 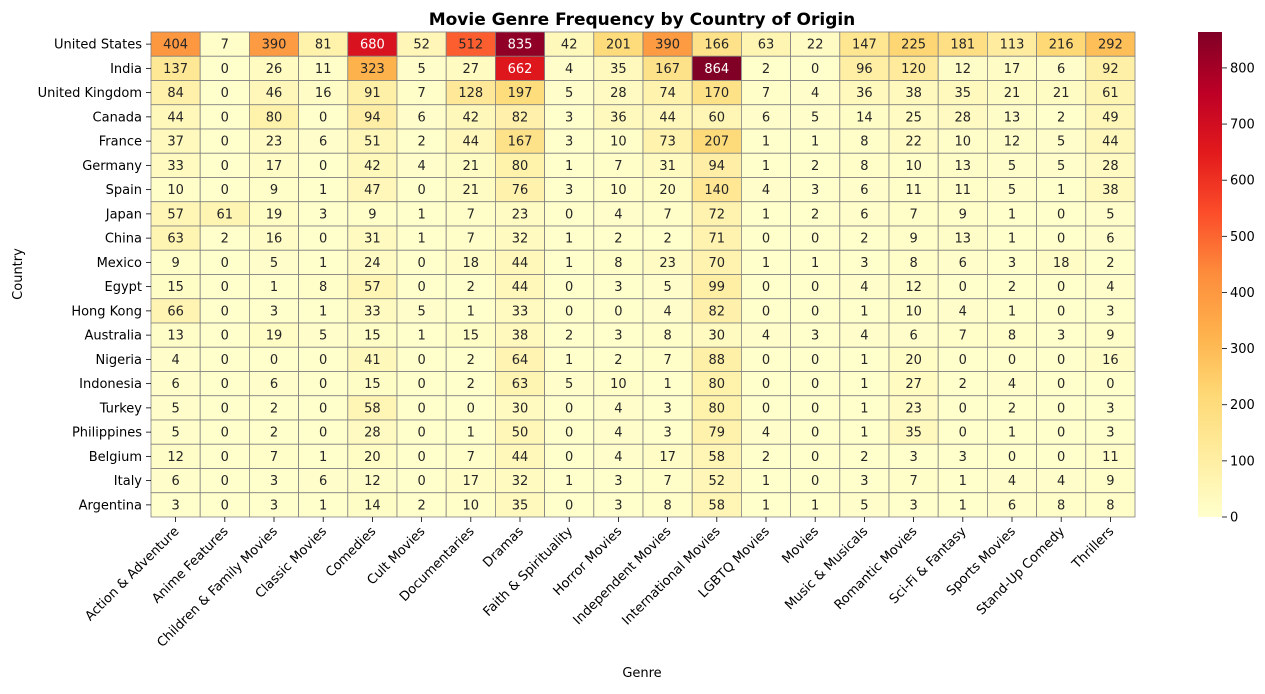 I want to click on colorbar-gradient, so click(x=1210, y=274).